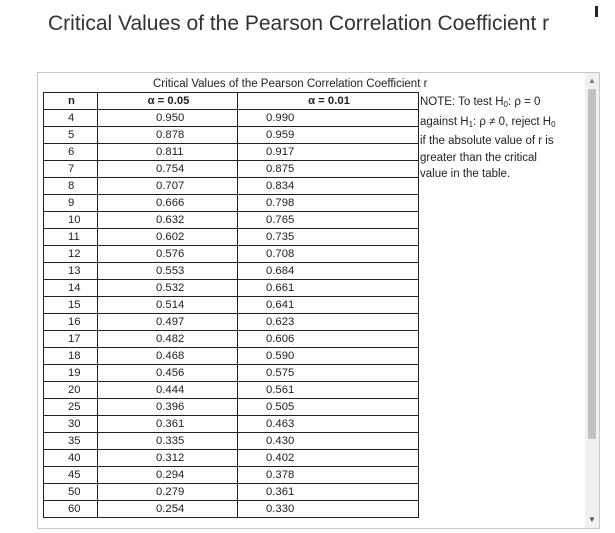 The height and width of the screenshot is (533, 615). I want to click on row-alpha-001-cell: 0.430, so click(328, 441).